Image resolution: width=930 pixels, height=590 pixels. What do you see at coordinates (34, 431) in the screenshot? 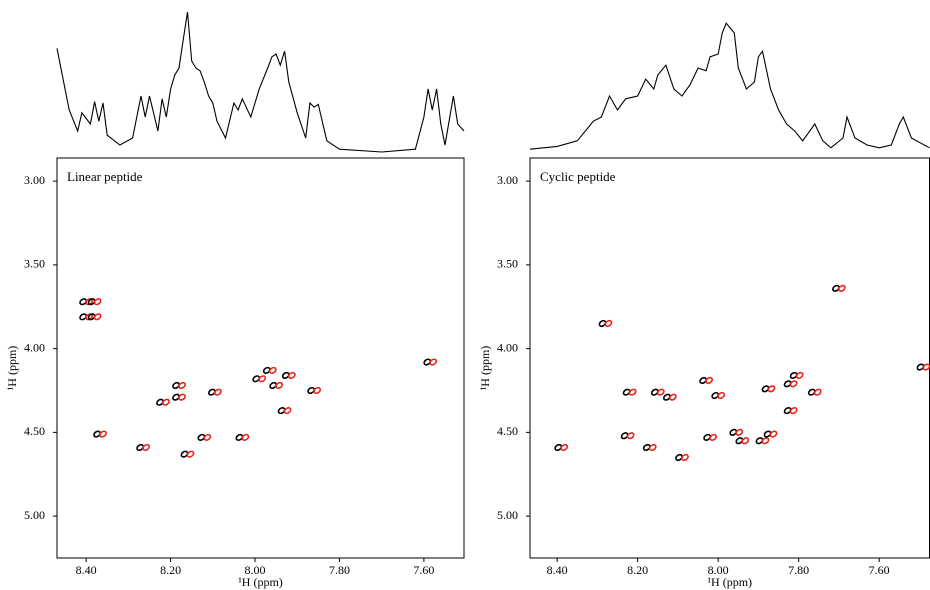
I see `y-tick-label: 4.50` at bounding box center [34, 431].